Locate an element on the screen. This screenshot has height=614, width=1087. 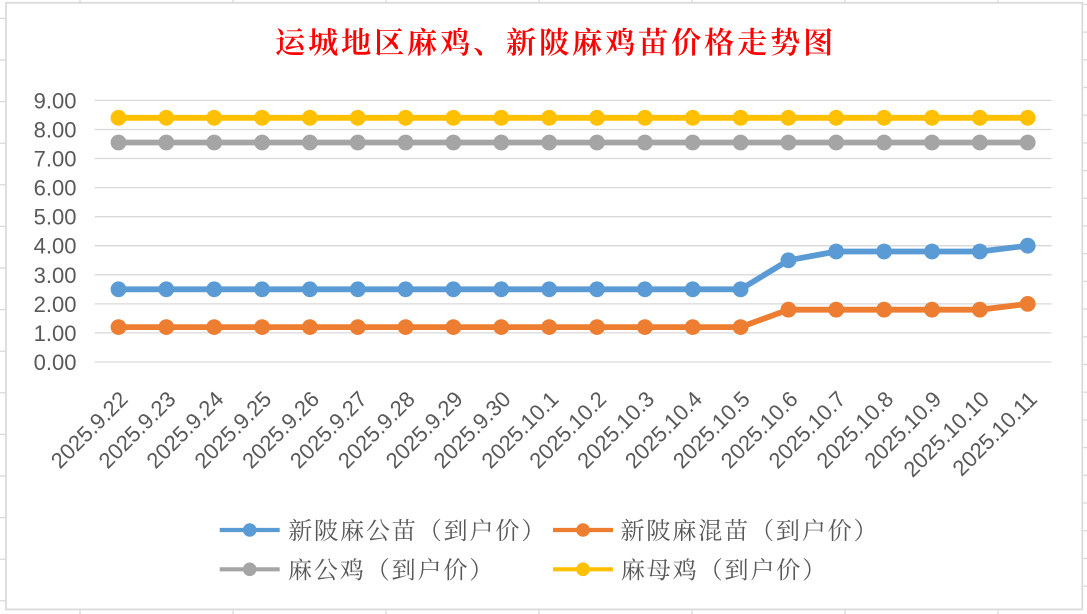
svg-text: 2.00 is located at coordinates (55, 304).